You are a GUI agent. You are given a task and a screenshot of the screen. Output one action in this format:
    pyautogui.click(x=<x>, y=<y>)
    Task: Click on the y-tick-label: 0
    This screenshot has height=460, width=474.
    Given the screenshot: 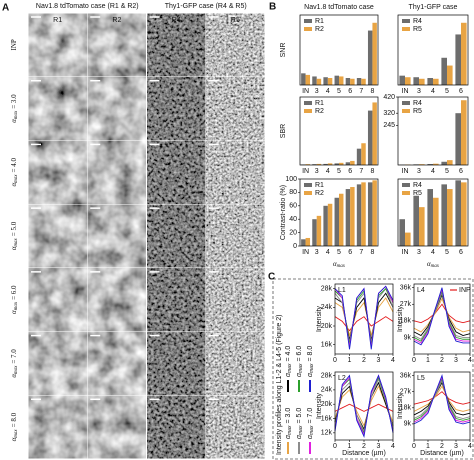 What is the action you would take?
    pyautogui.click(x=295, y=246)
    